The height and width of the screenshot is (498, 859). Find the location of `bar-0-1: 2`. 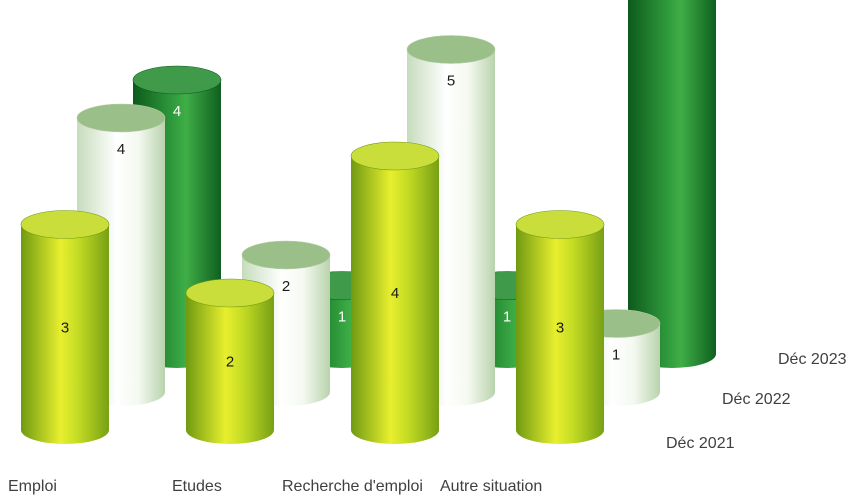

bar-0-1: 2 is located at coordinates (230, 361).